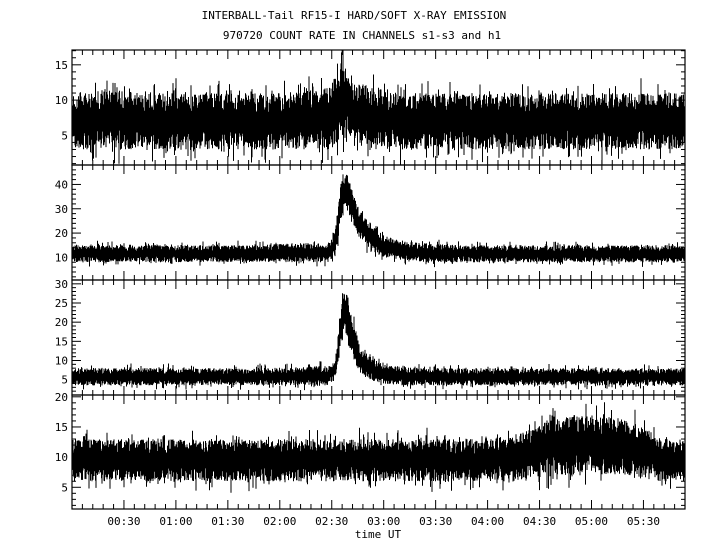  I want to click on x-tick-label: 01:30, so click(227, 521).